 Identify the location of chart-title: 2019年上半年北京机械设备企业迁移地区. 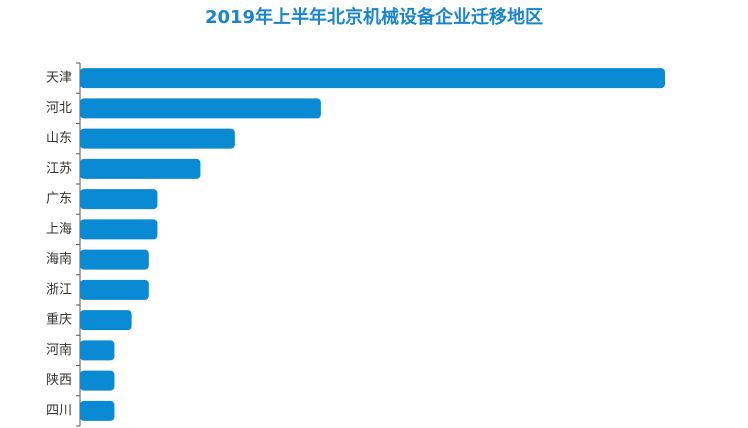
(374, 17).